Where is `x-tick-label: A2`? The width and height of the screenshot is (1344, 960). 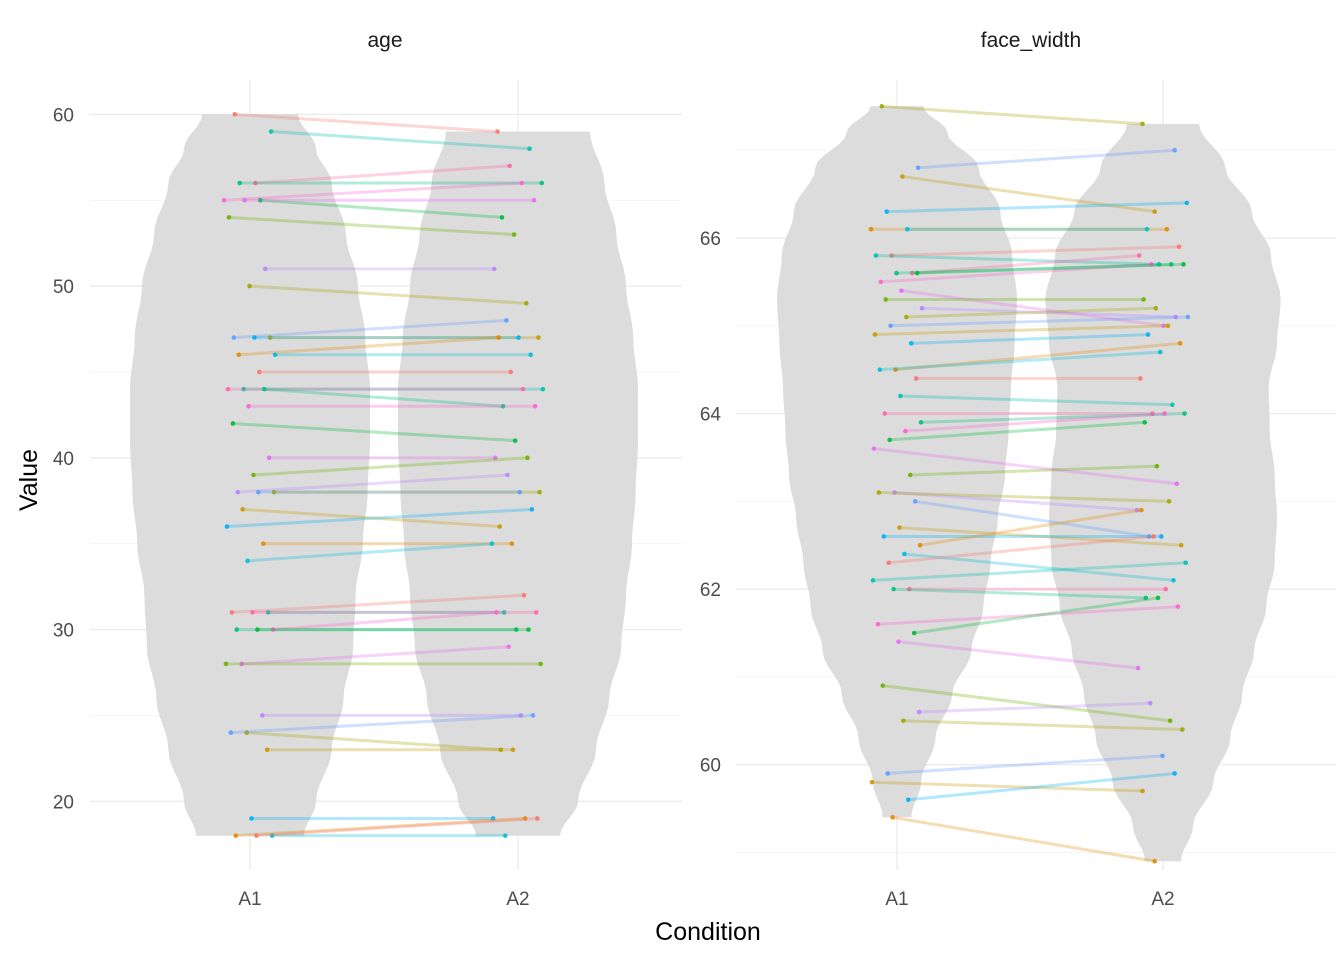 x-tick-label: A2 is located at coordinates (1162, 899).